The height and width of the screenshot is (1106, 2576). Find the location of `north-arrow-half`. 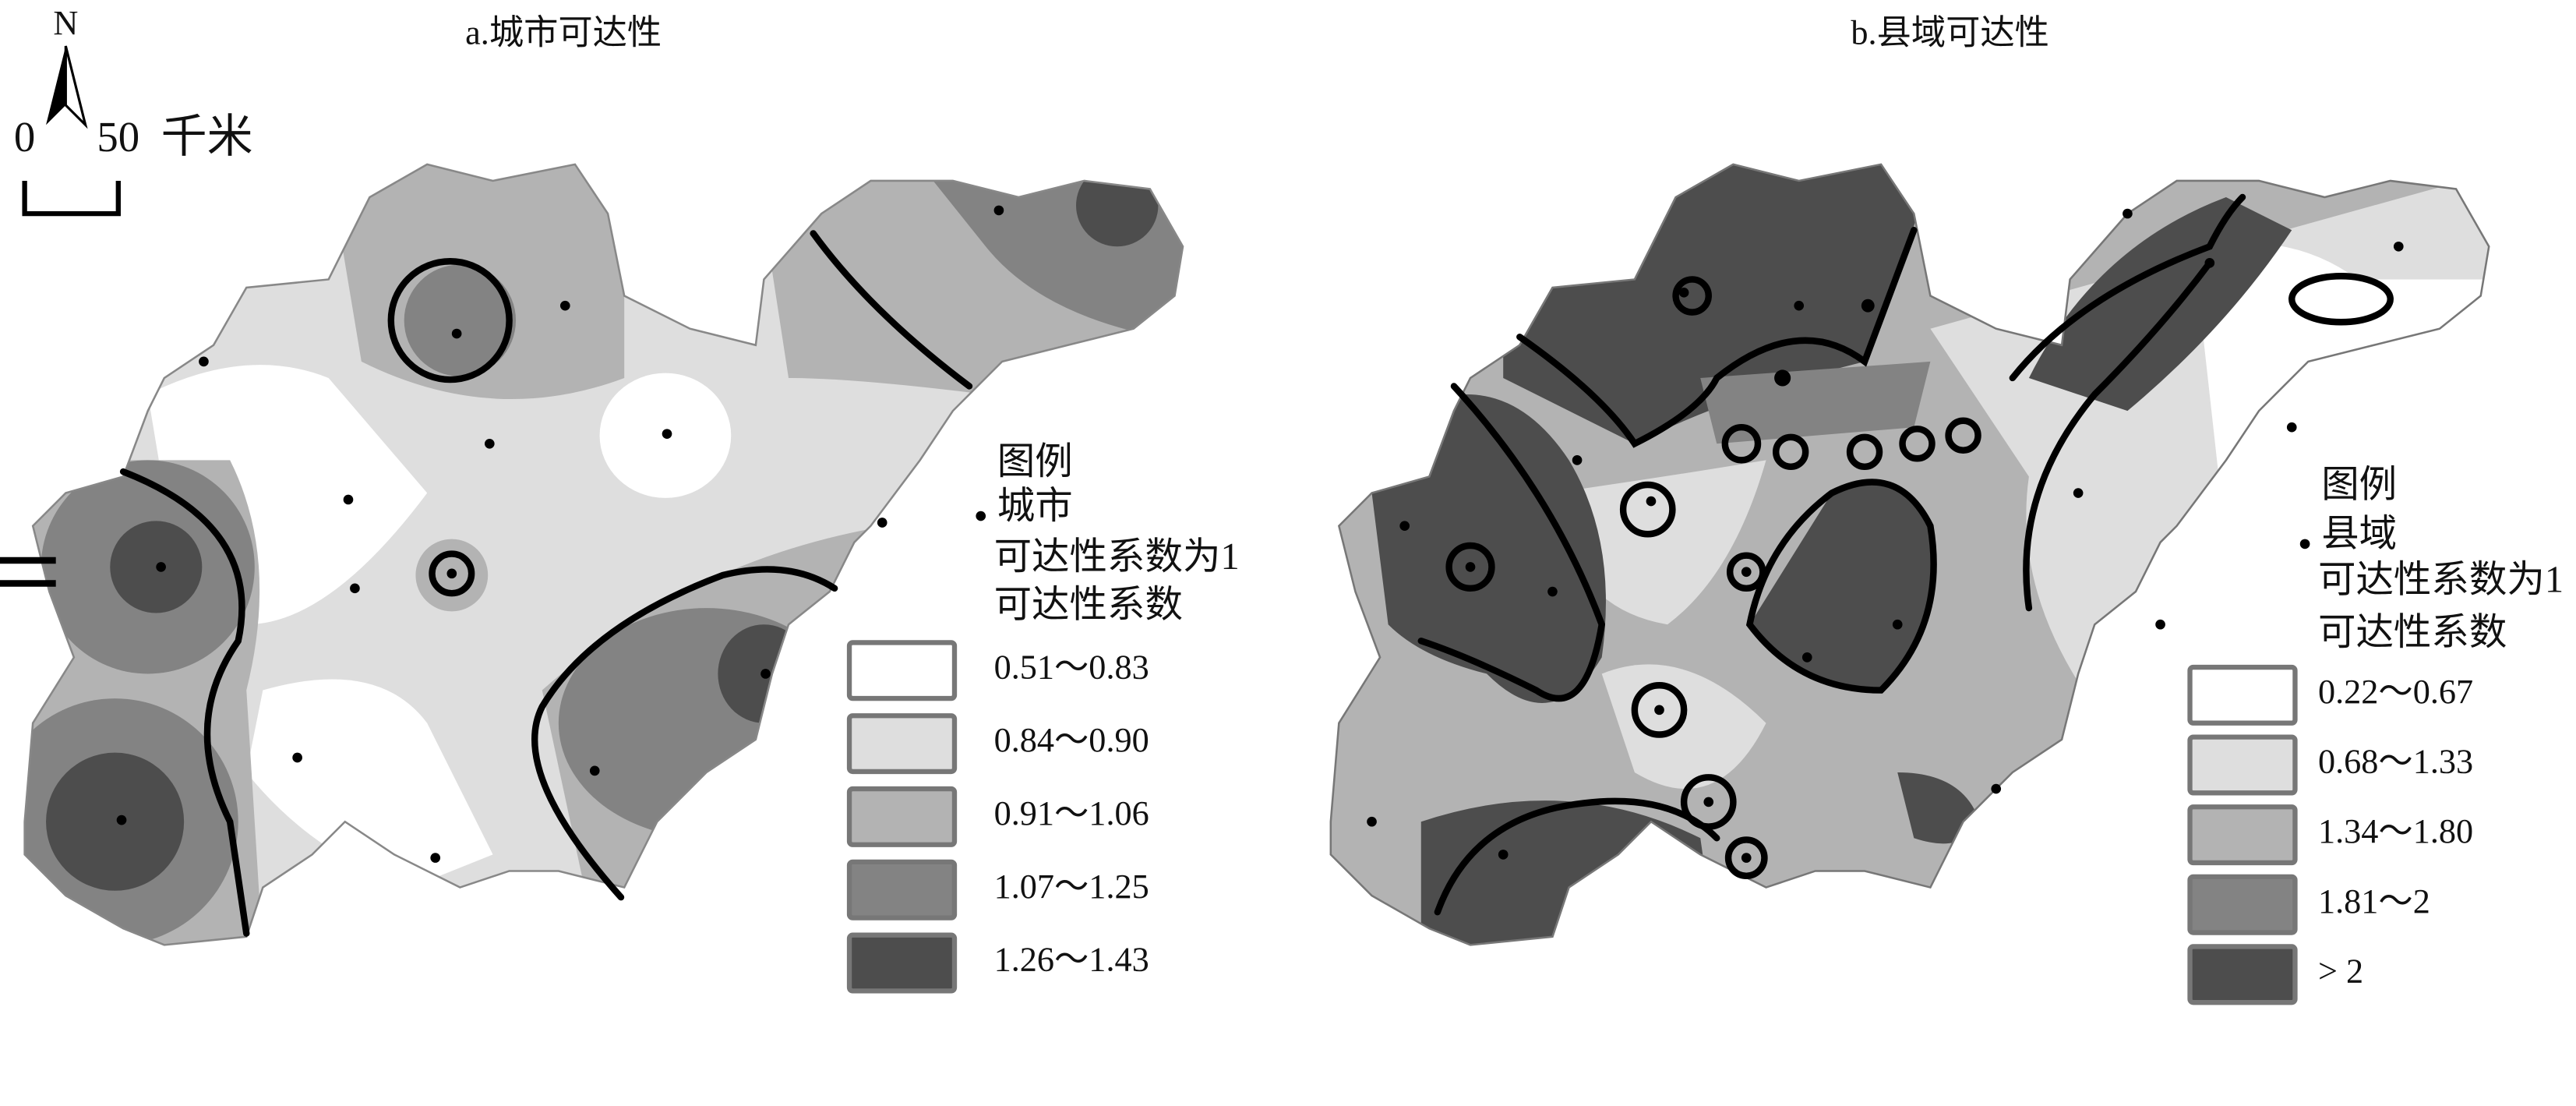

north-arrow-half is located at coordinates (76, 87).